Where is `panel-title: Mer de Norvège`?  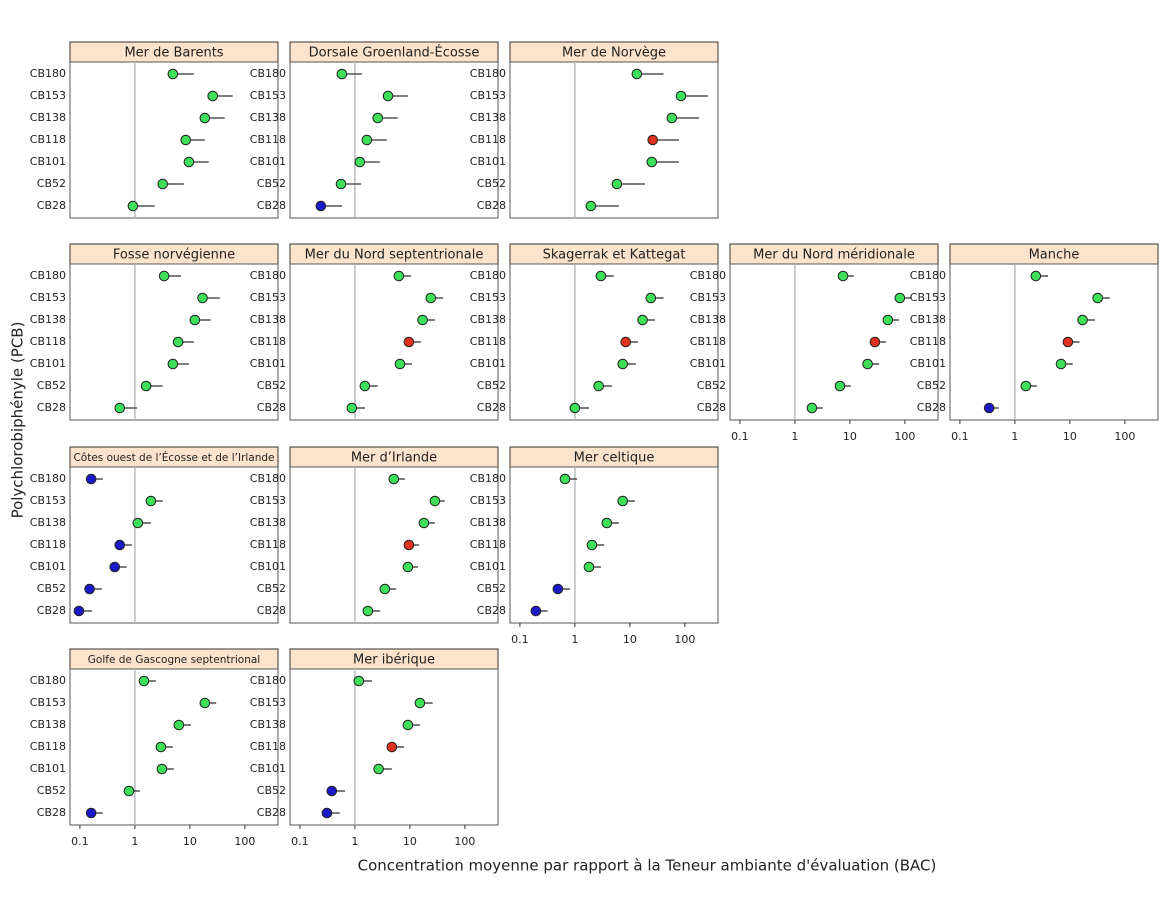 panel-title: Mer de Norvège is located at coordinates (614, 53).